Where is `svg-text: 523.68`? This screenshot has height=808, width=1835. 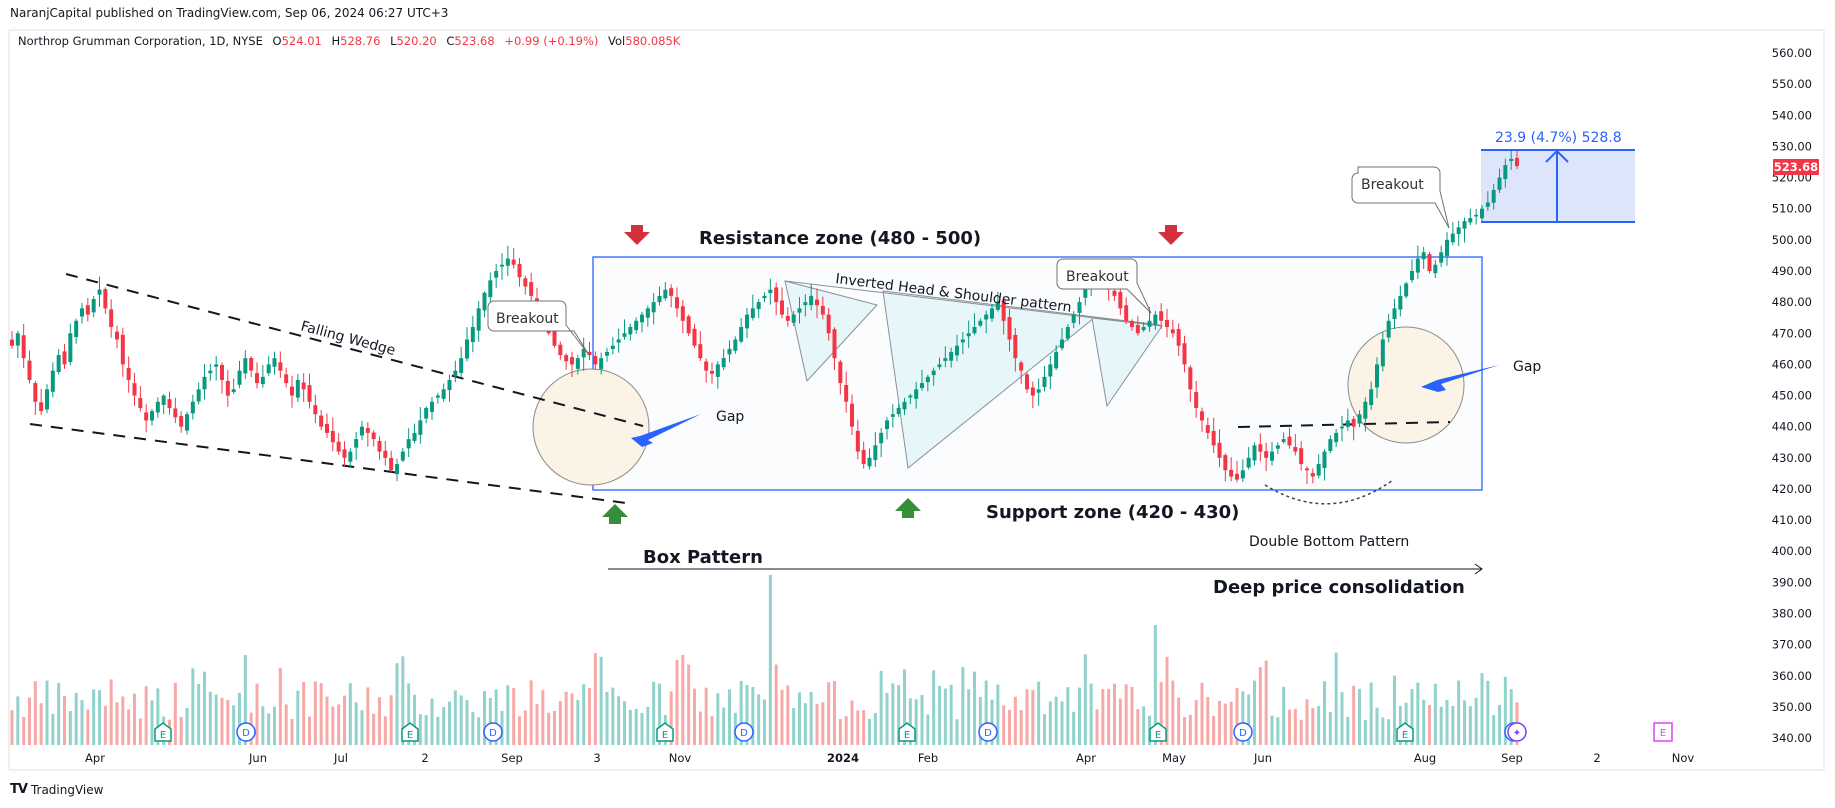 svg-text: 523.68 is located at coordinates (1796, 167).